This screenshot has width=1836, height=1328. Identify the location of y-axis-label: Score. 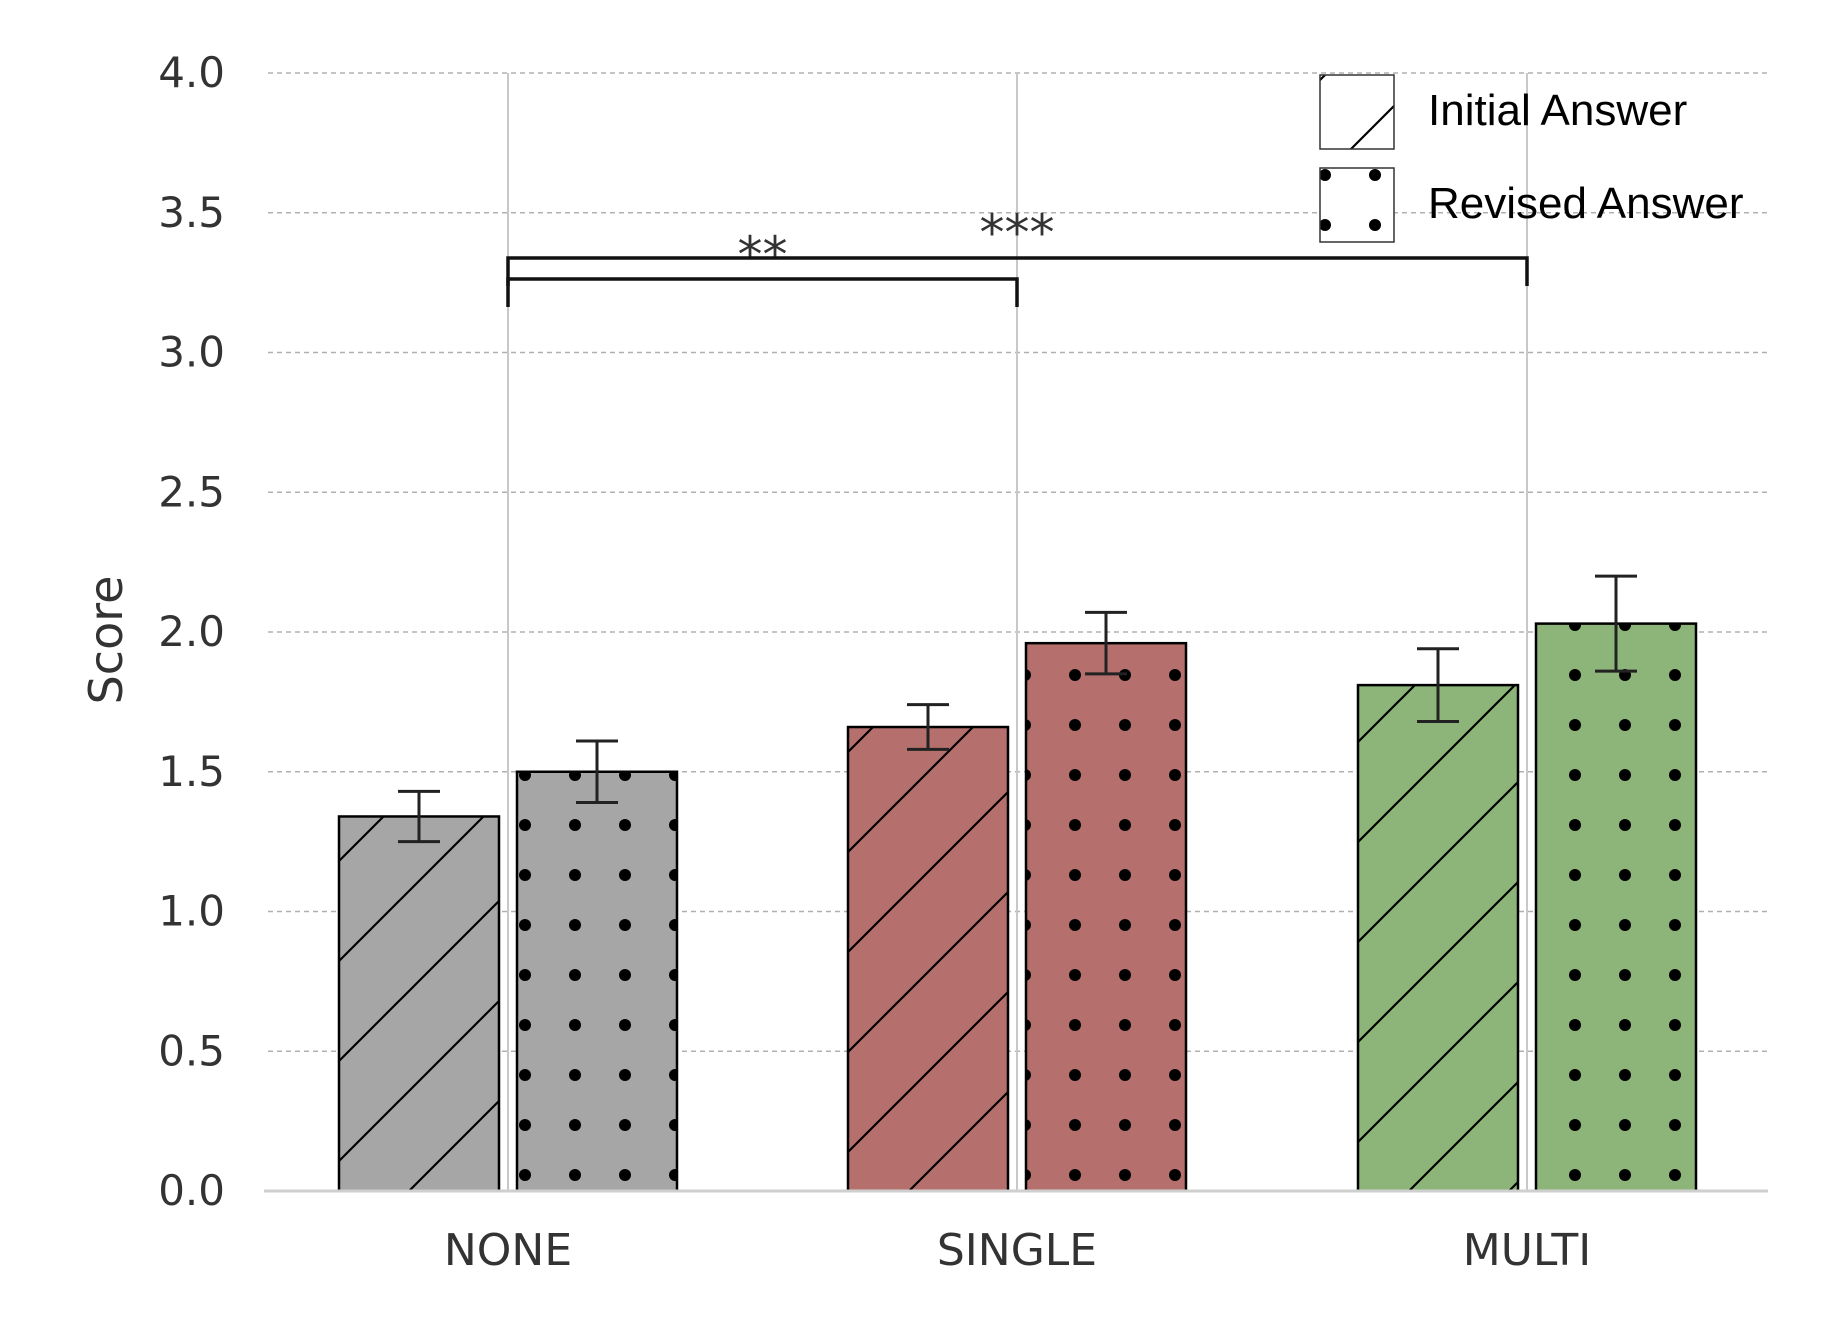
(106, 640).